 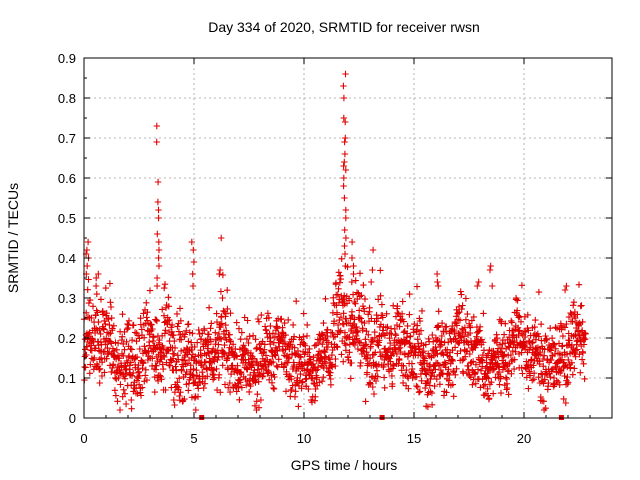 What do you see at coordinates (72, 418) in the screenshot?
I see `y-tick-label: 0` at bounding box center [72, 418].